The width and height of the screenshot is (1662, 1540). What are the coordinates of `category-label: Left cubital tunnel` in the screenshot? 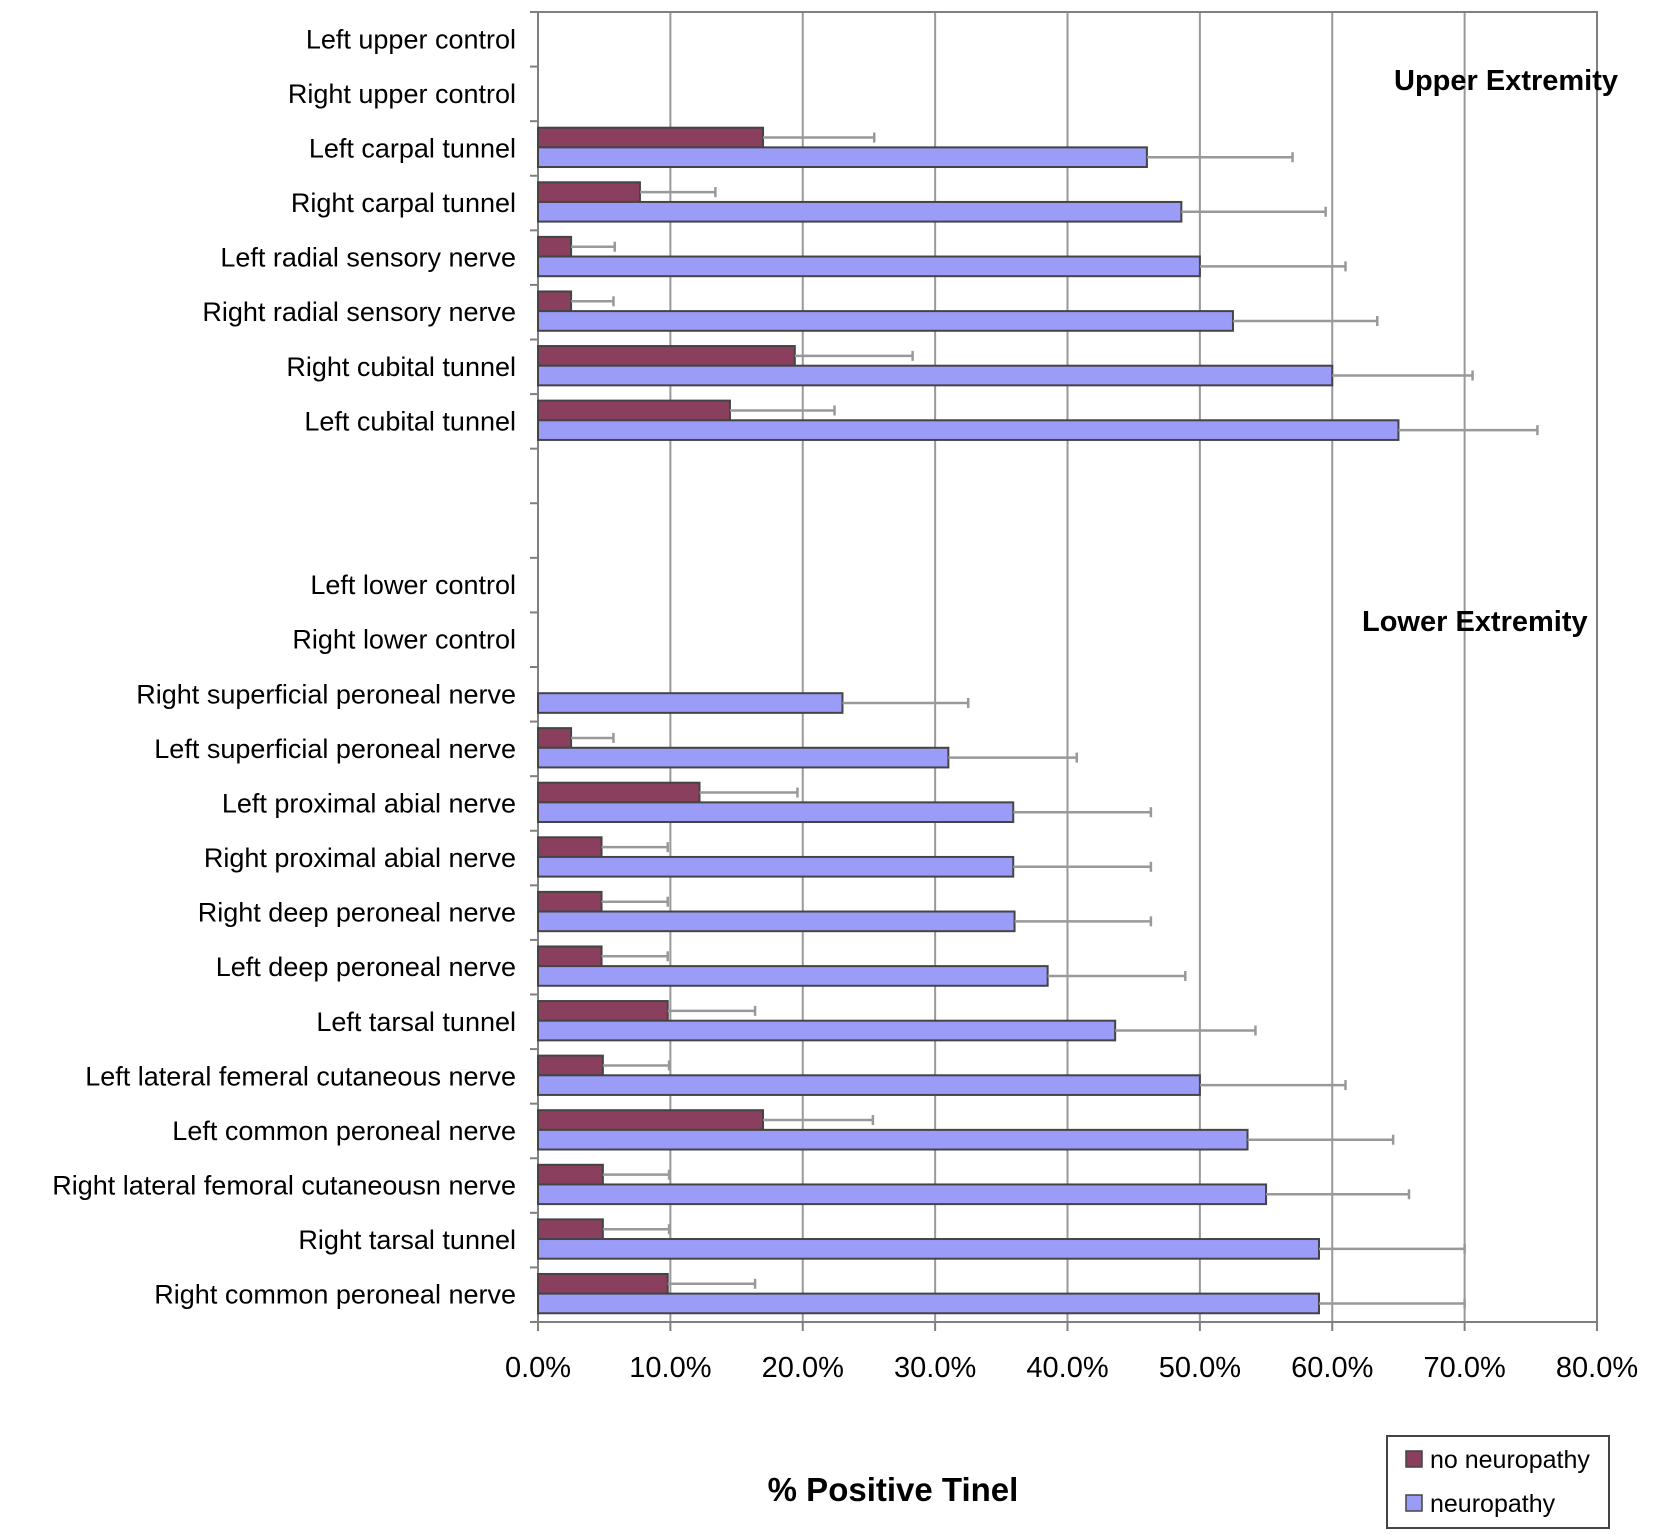 It's located at (410, 421).